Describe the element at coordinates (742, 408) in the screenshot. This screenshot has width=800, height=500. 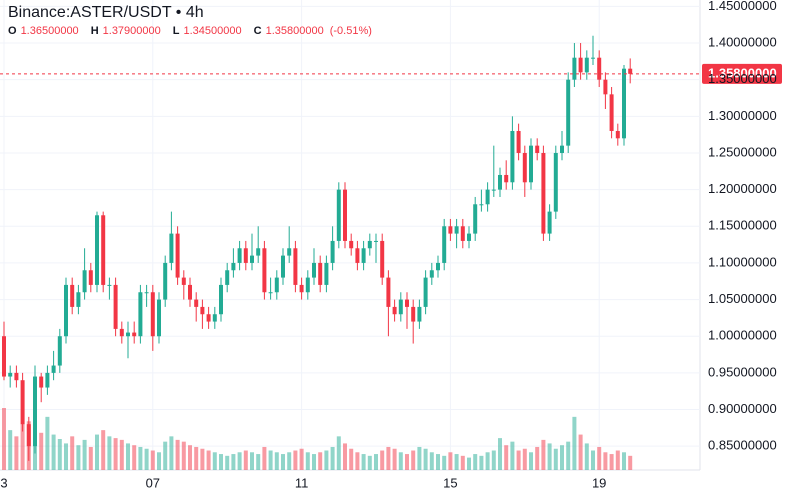
I see `y-tick-label: 0.90000000` at that location.